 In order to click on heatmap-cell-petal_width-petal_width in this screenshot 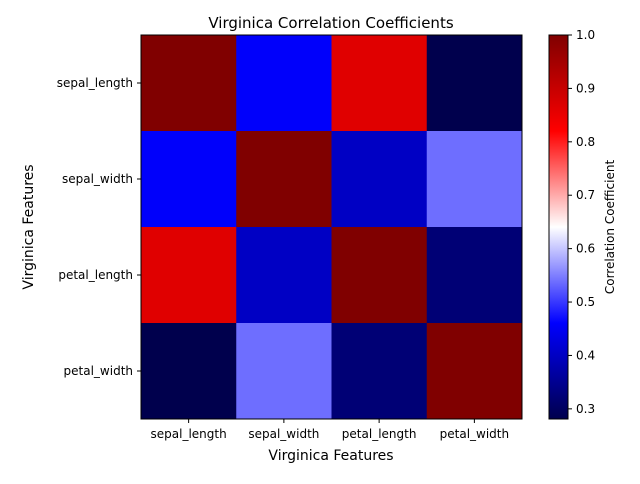, I will do `click(474, 371)`.